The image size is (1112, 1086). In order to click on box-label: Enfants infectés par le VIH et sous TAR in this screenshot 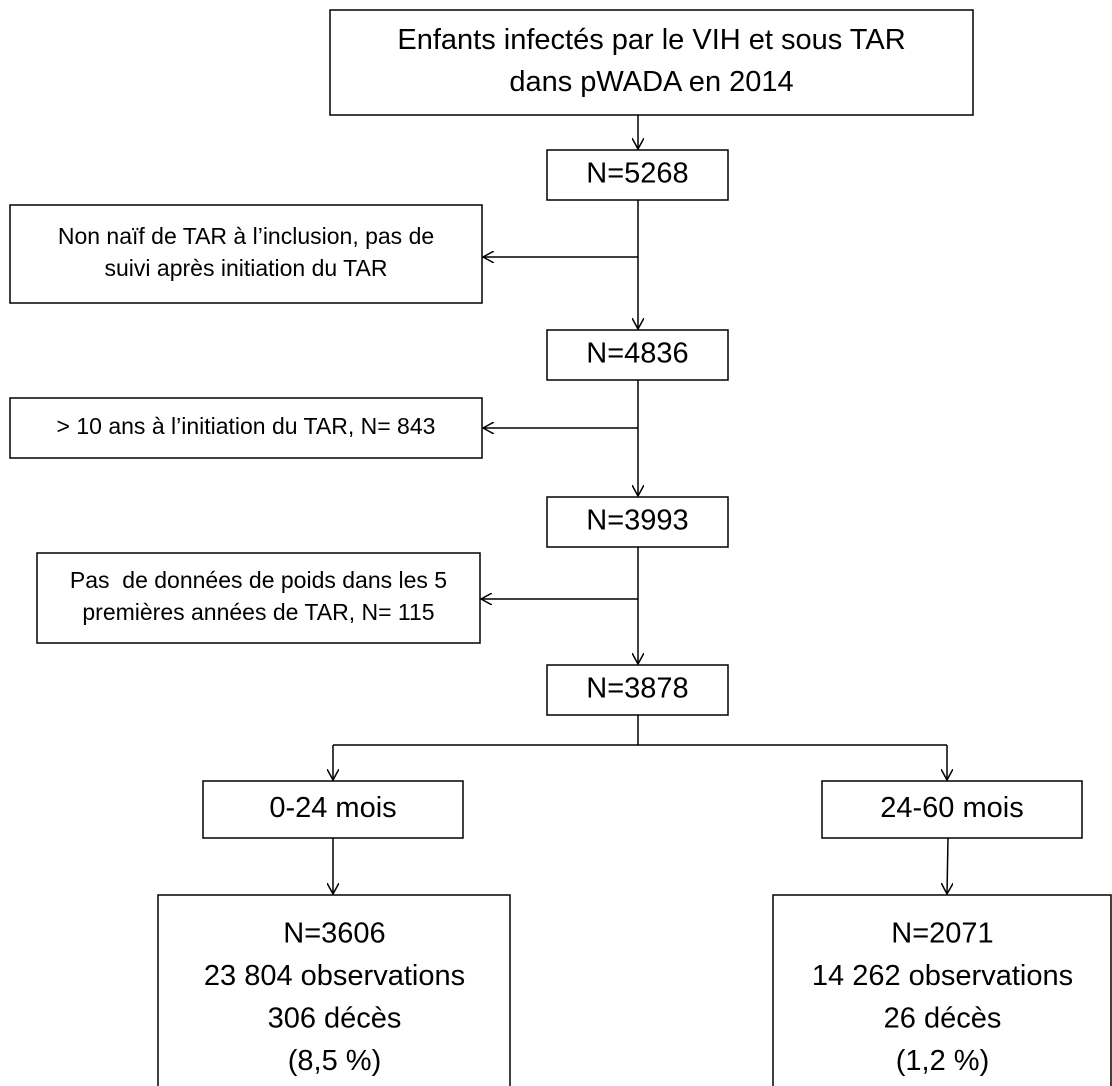, I will do `click(651, 40)`.